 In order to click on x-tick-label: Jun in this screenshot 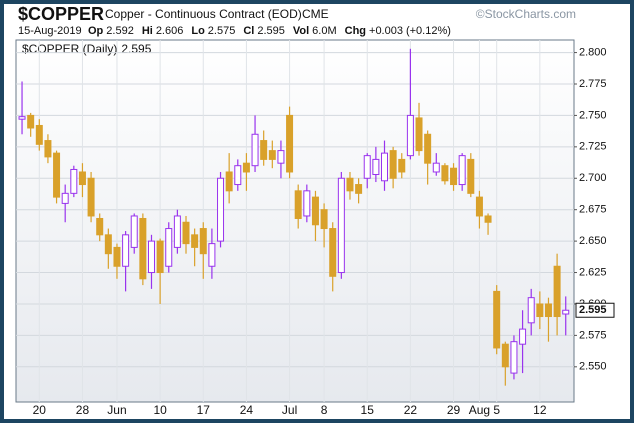, I will do `click(116, 410)`.